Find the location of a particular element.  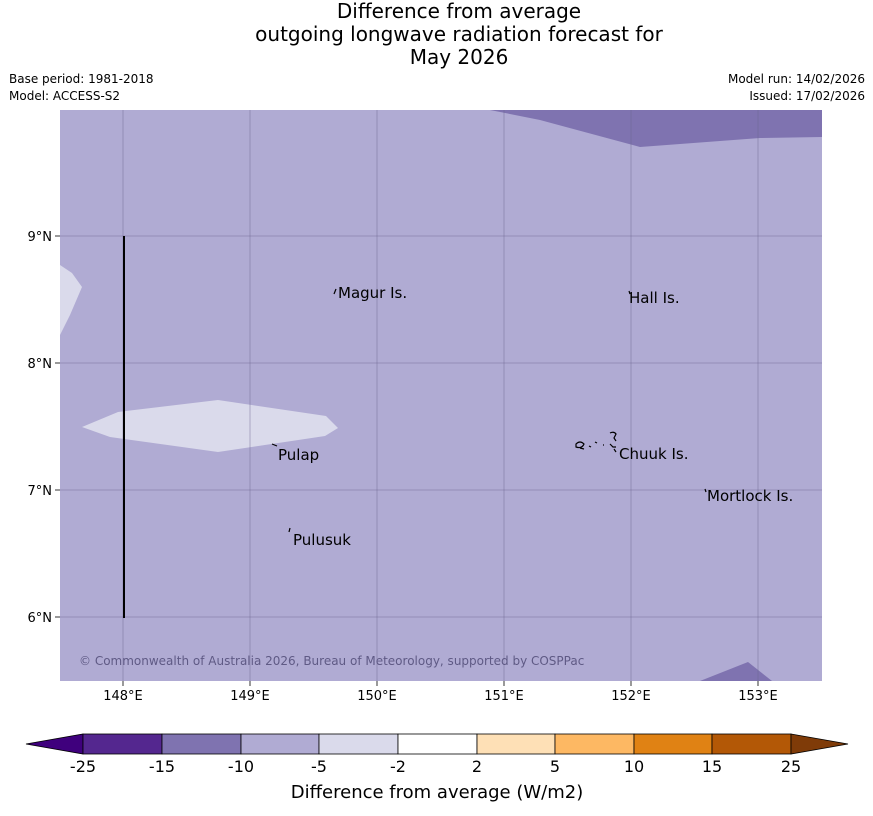

mortlock-island-icon is located at coordinates (705, 490).